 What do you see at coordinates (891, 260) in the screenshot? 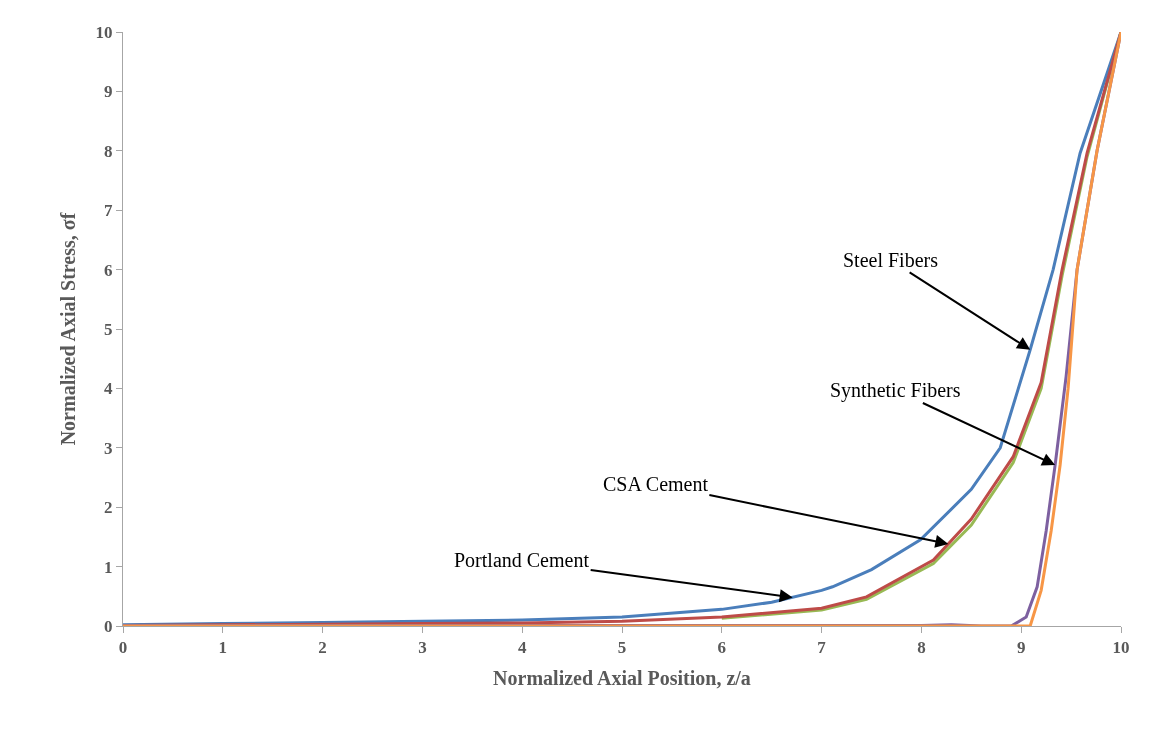
I see `annotation: Steel Fibers` at bounding box center [891, 260].